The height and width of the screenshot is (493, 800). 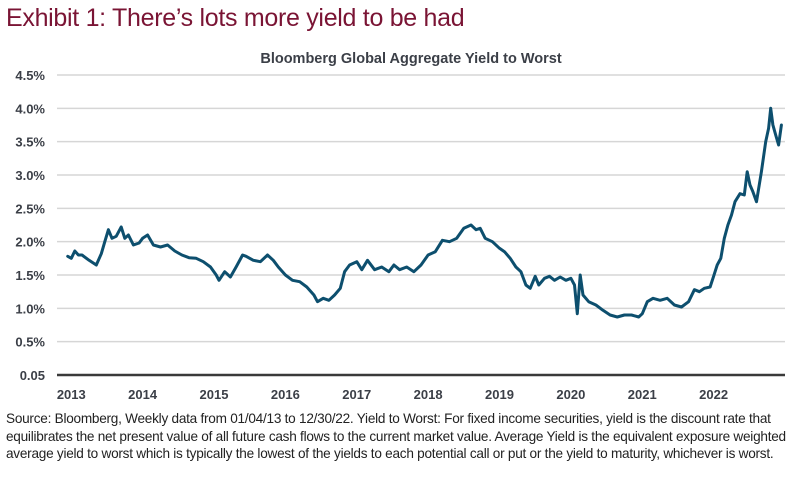 I want to click on y-tick-label: 4.0%, so click(x=30, y=108).